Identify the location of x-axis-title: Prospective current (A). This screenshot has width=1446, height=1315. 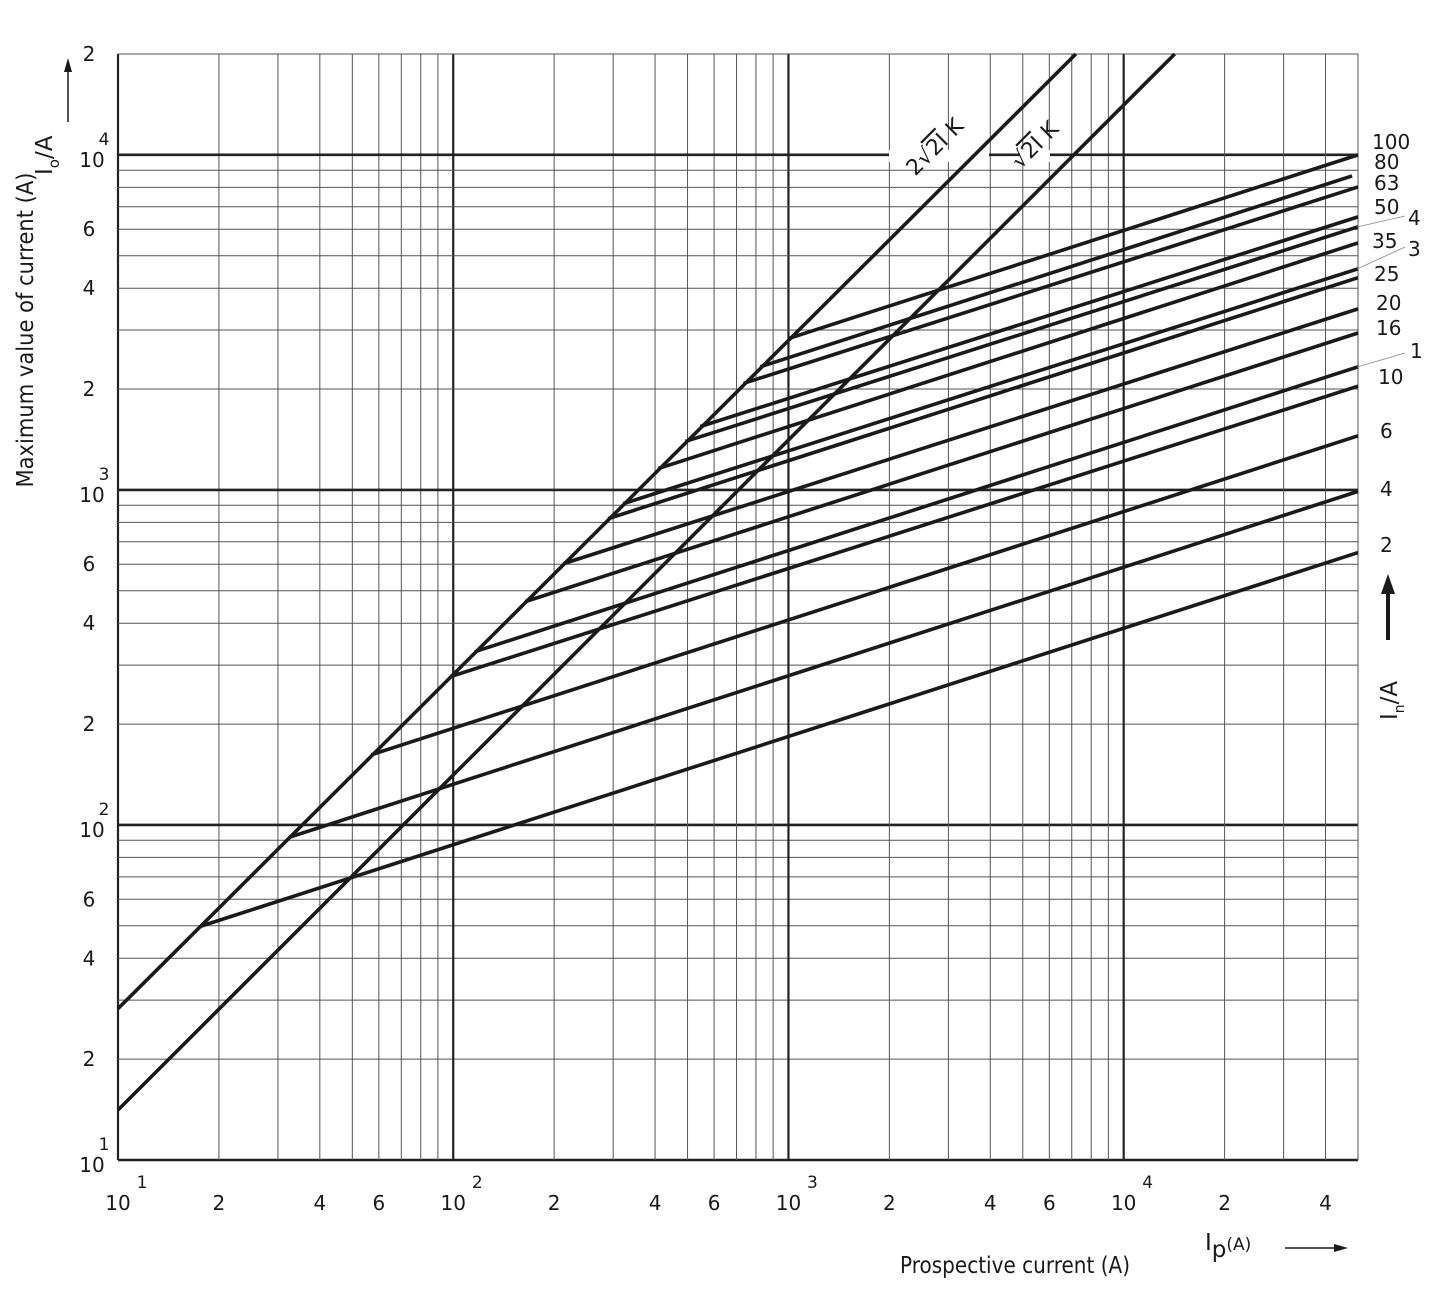
(1015, 1266).